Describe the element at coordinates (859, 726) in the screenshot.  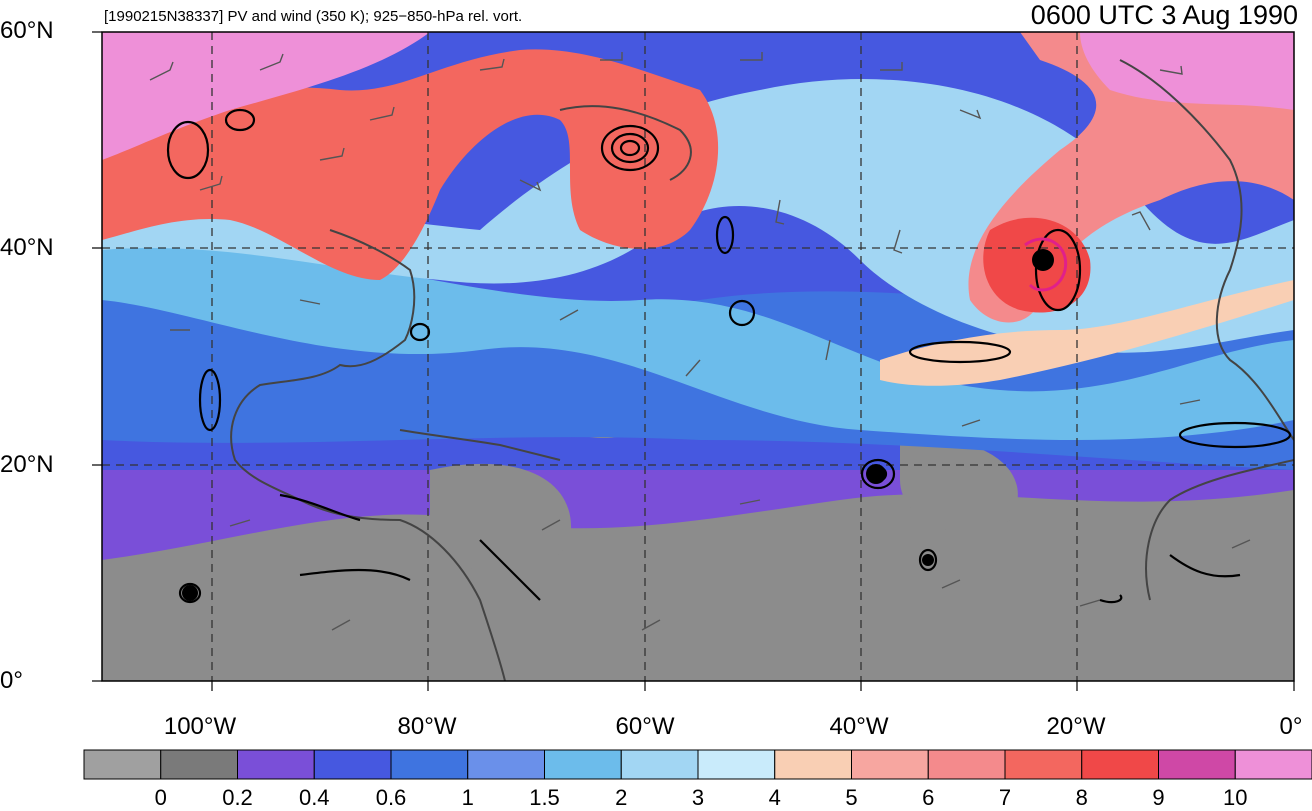
I see `lon-label-40w: 40°W` at that location.